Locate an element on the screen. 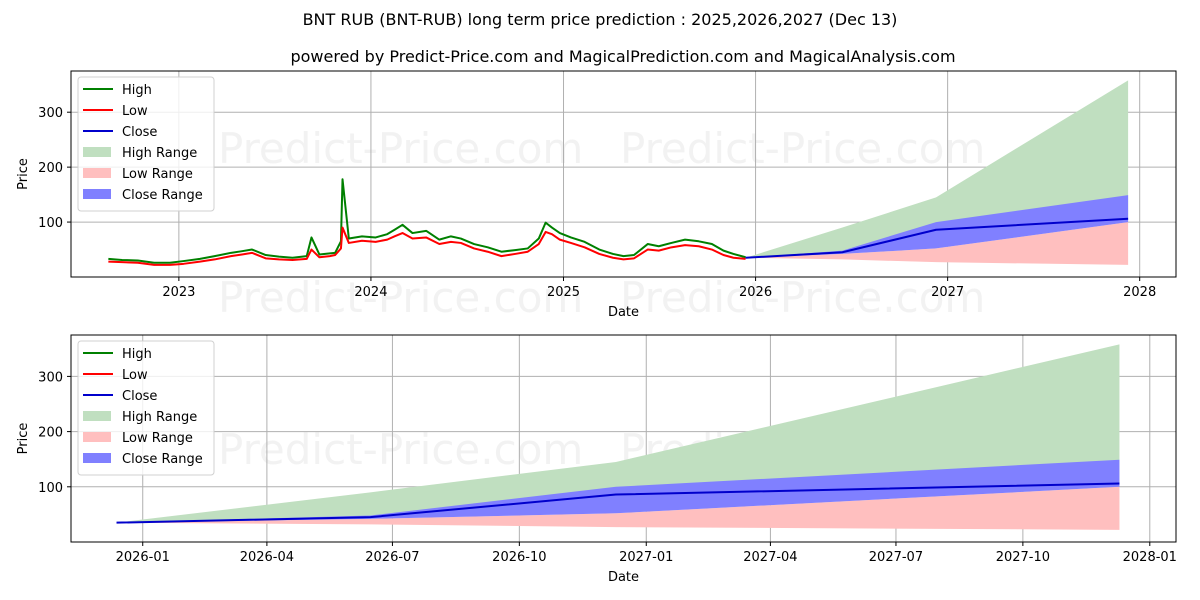 The height and width of the screenshot is (600, 1200). x-tick-label: 2028 is located at coordinates (1139, 292).